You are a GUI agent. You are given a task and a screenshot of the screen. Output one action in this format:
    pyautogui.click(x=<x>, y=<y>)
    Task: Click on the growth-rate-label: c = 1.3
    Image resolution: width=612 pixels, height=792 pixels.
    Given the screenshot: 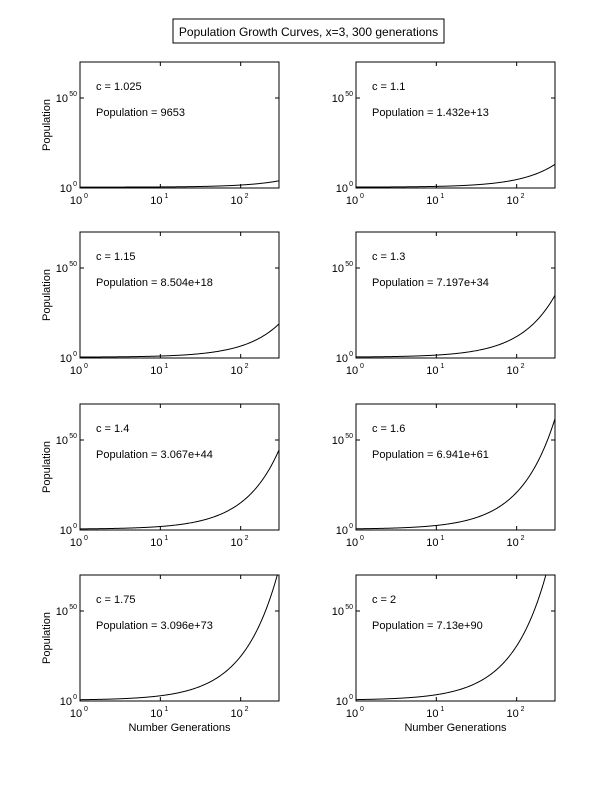 What is the action you would take?
    pyautogui.click(x=388, y=257)
    